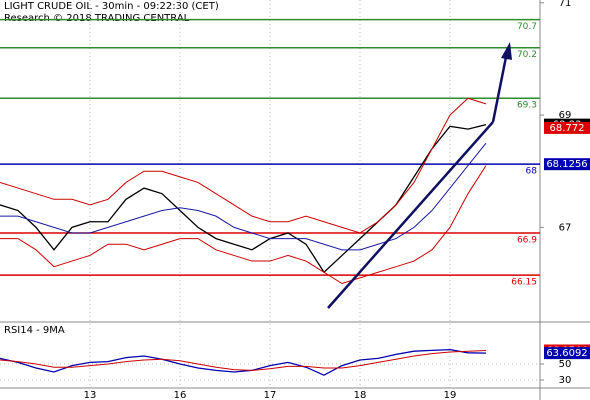 Image resolution: width=590 pixels, height=400 pixels. Describe the element at coordinates (565, 364) in the screenshot. I see `y-tick-label: 50` at that location.